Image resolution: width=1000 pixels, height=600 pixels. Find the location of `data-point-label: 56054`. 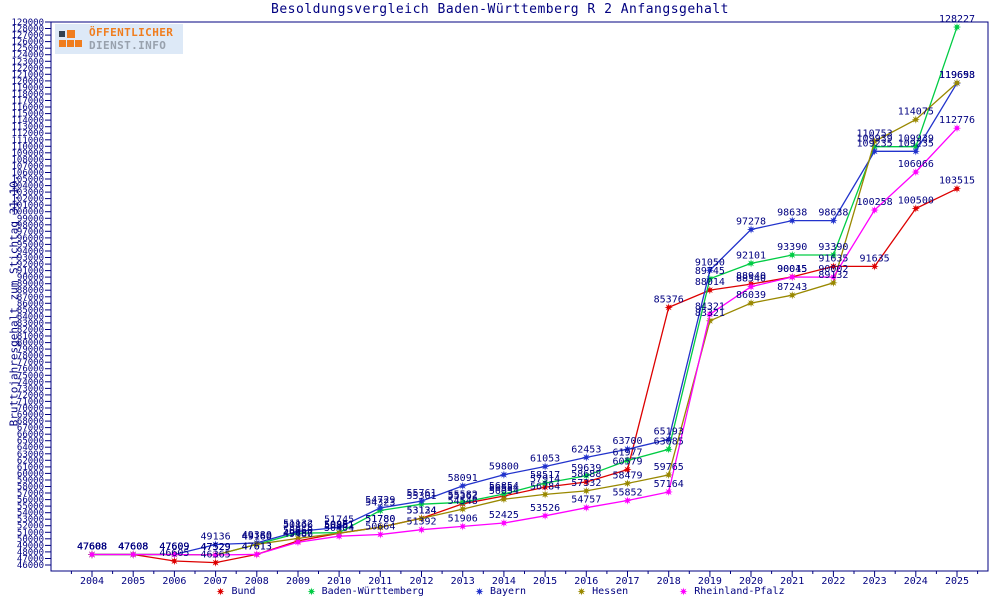

data-point-label: 56054 is located at coordinates (504, 491).